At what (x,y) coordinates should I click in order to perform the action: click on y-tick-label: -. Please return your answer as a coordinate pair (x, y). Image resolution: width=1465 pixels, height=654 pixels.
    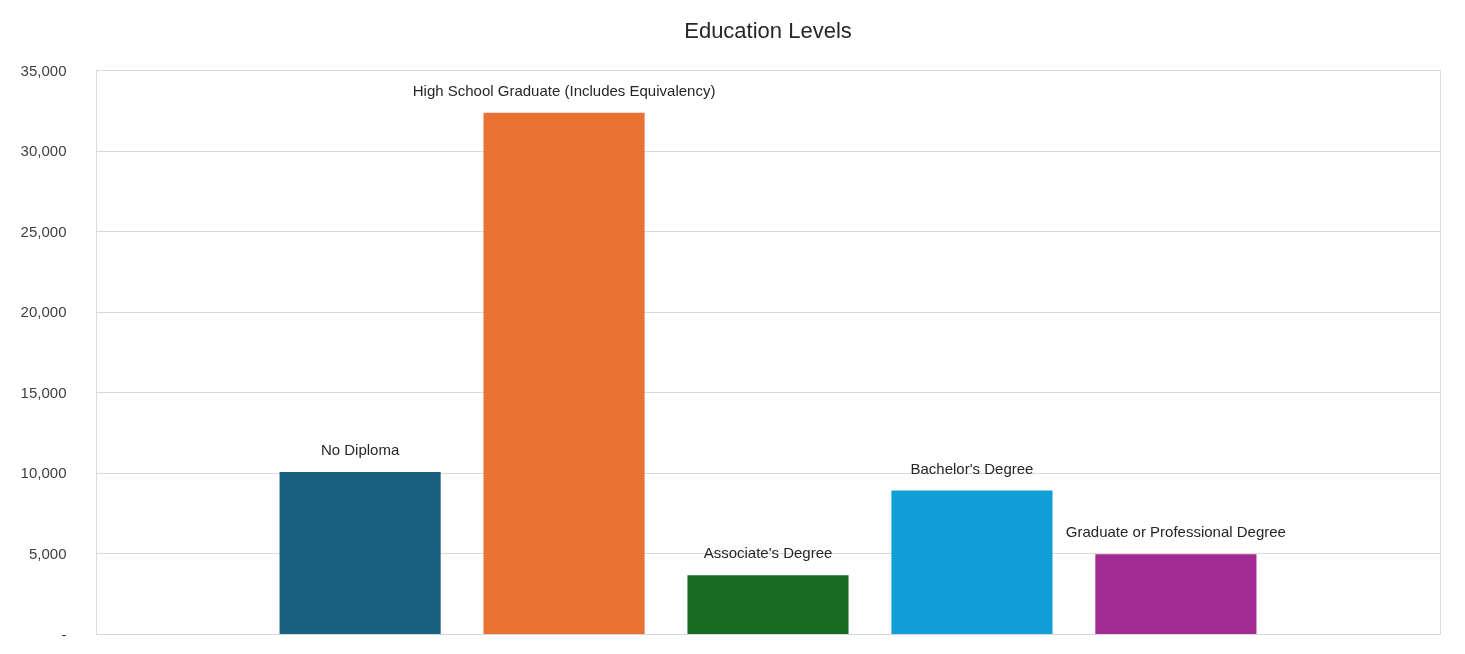
    Looking at the image, I should click on (64, 634).